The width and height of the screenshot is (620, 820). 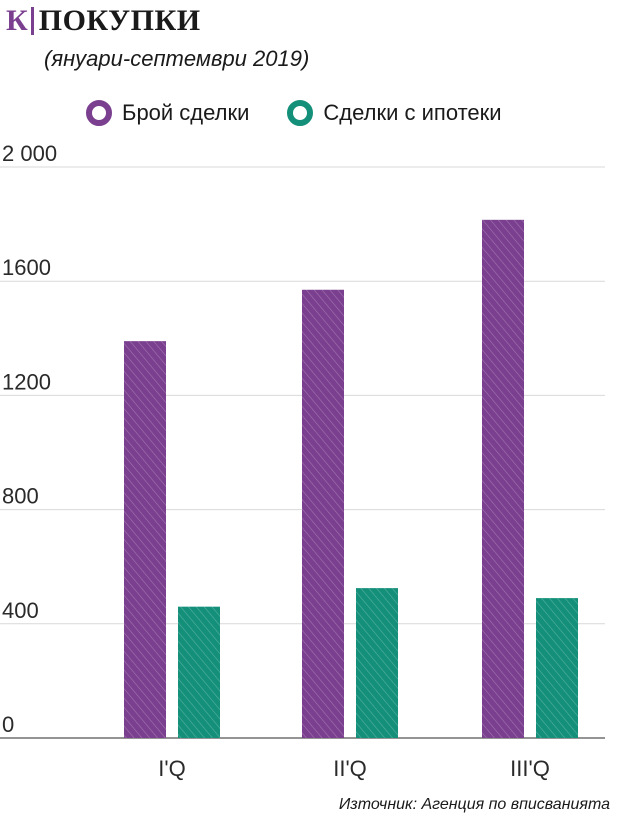 I want to click on y-tick-label: 1600, so click(x=26, y=267).